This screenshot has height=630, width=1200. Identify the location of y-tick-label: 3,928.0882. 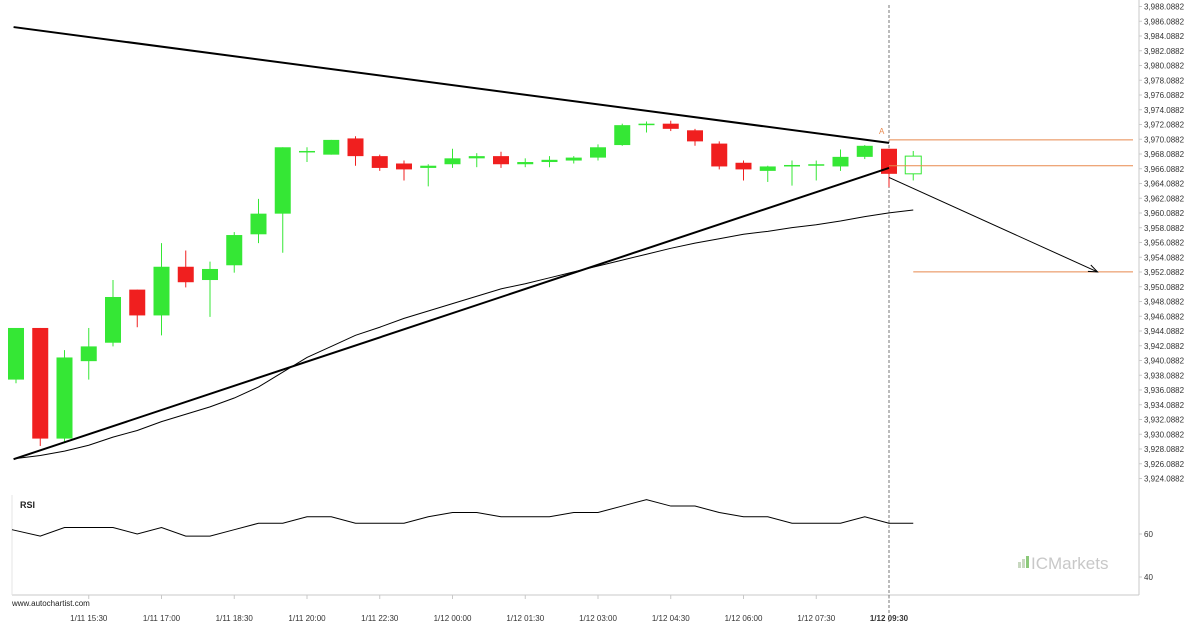
(1164, 449).